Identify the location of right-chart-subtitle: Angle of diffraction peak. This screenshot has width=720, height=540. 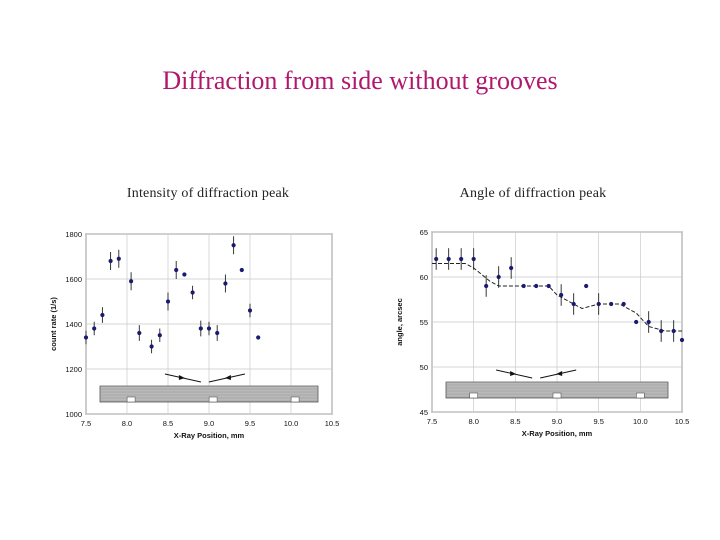
(533, 193).